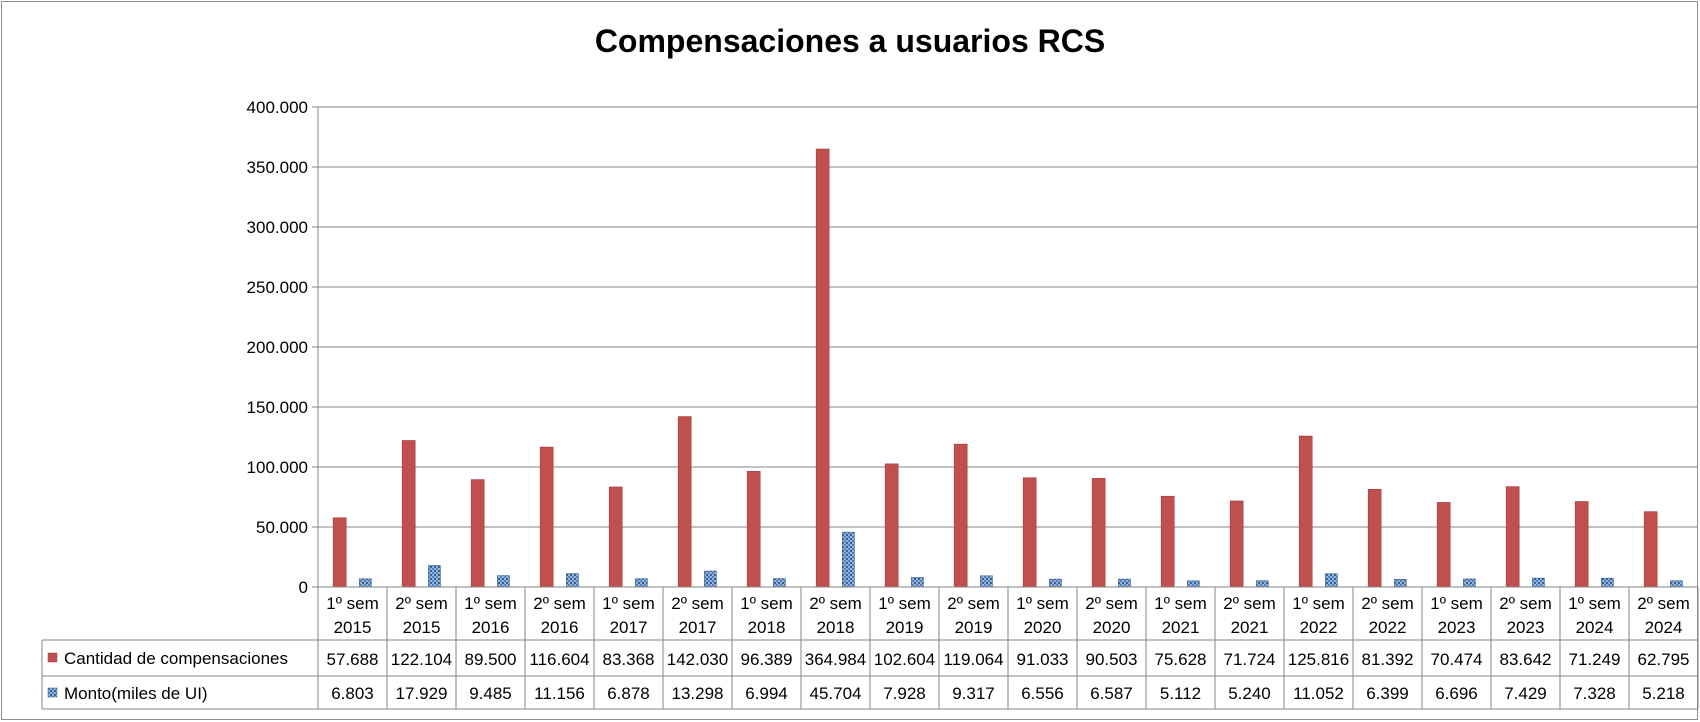  Describe the element at coordinates (282, 527) in the screenshot. I see `y-tick-label: 50.000` at that location.